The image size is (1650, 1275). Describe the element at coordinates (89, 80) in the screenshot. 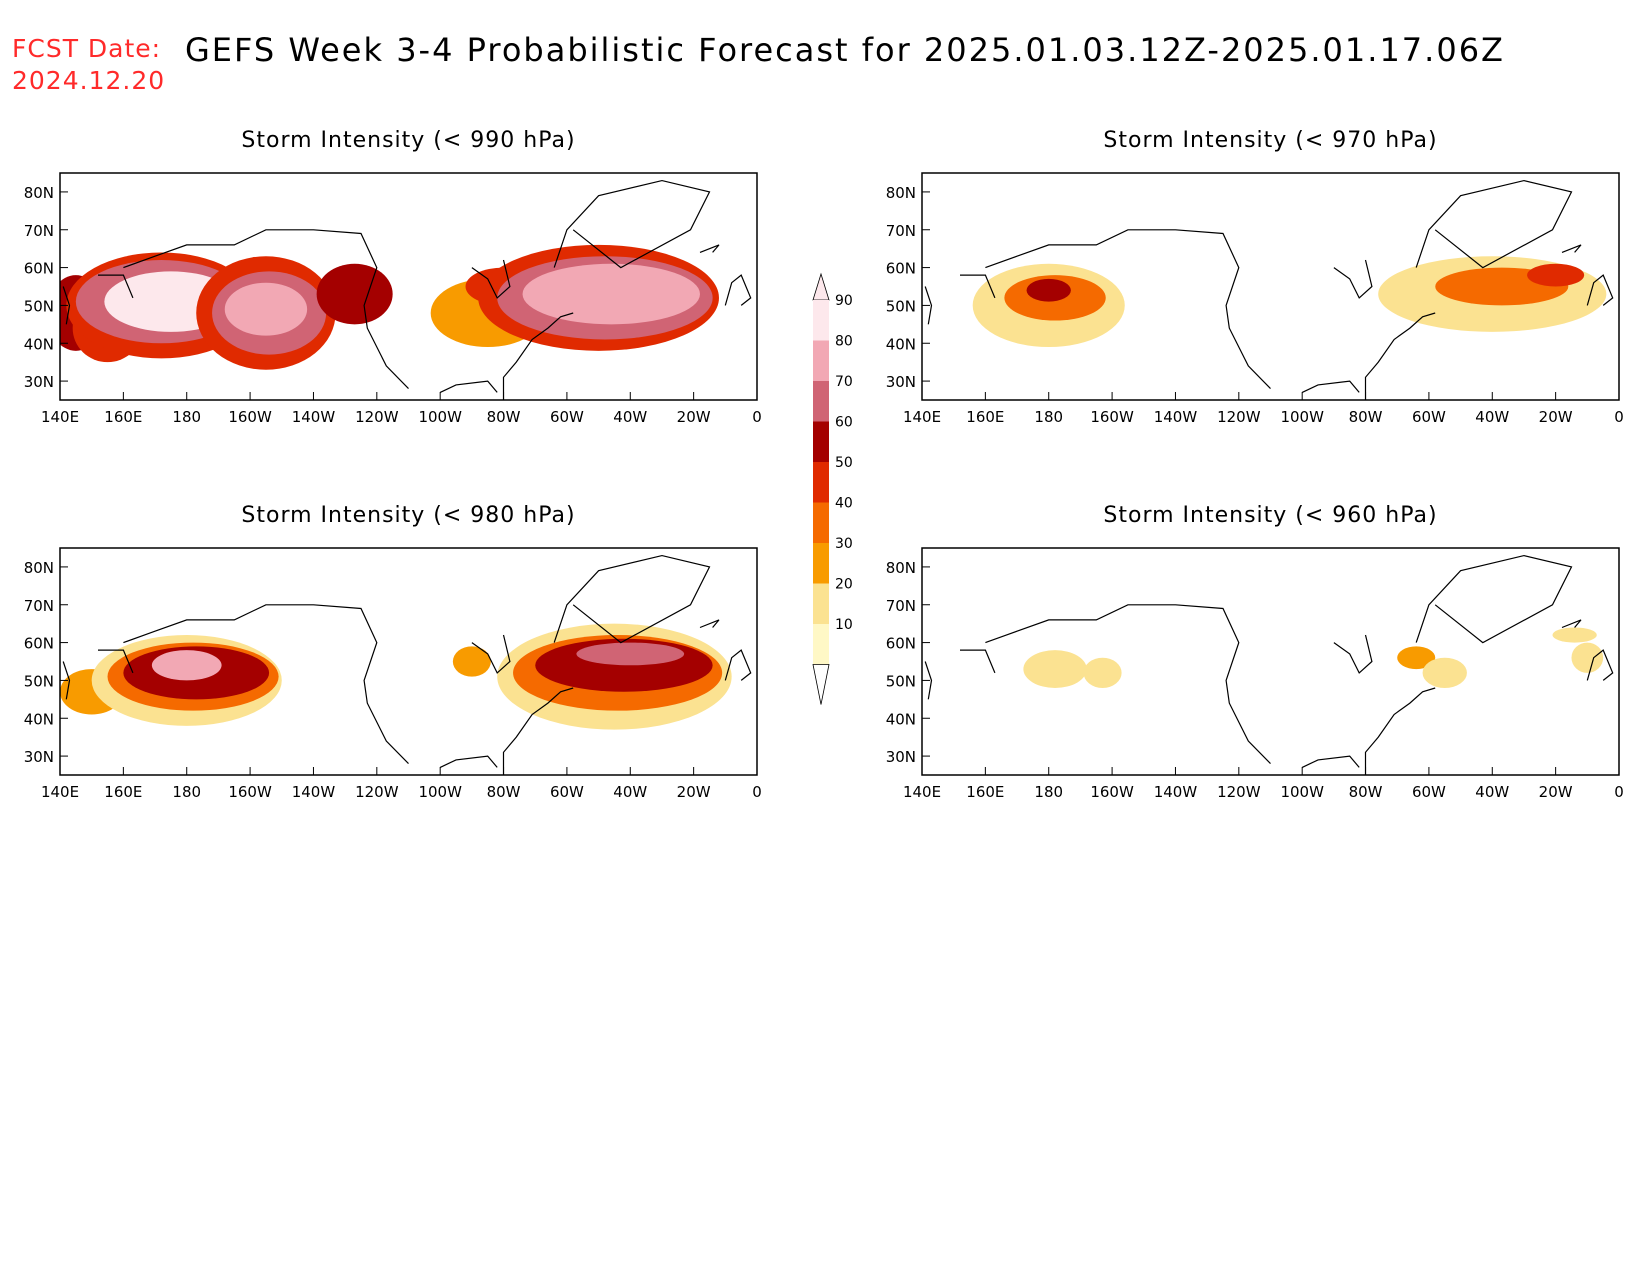

I see `fcst-date-value: 2024.12.20` at that location.